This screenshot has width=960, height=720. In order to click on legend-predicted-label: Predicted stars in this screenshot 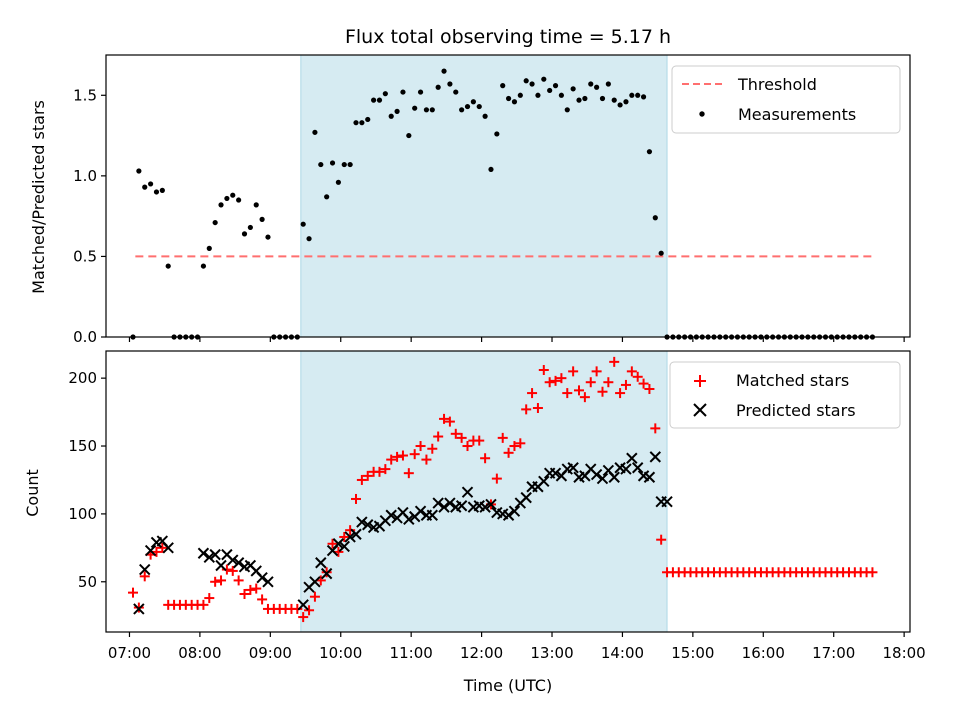, I will do `click(796, 410)`.